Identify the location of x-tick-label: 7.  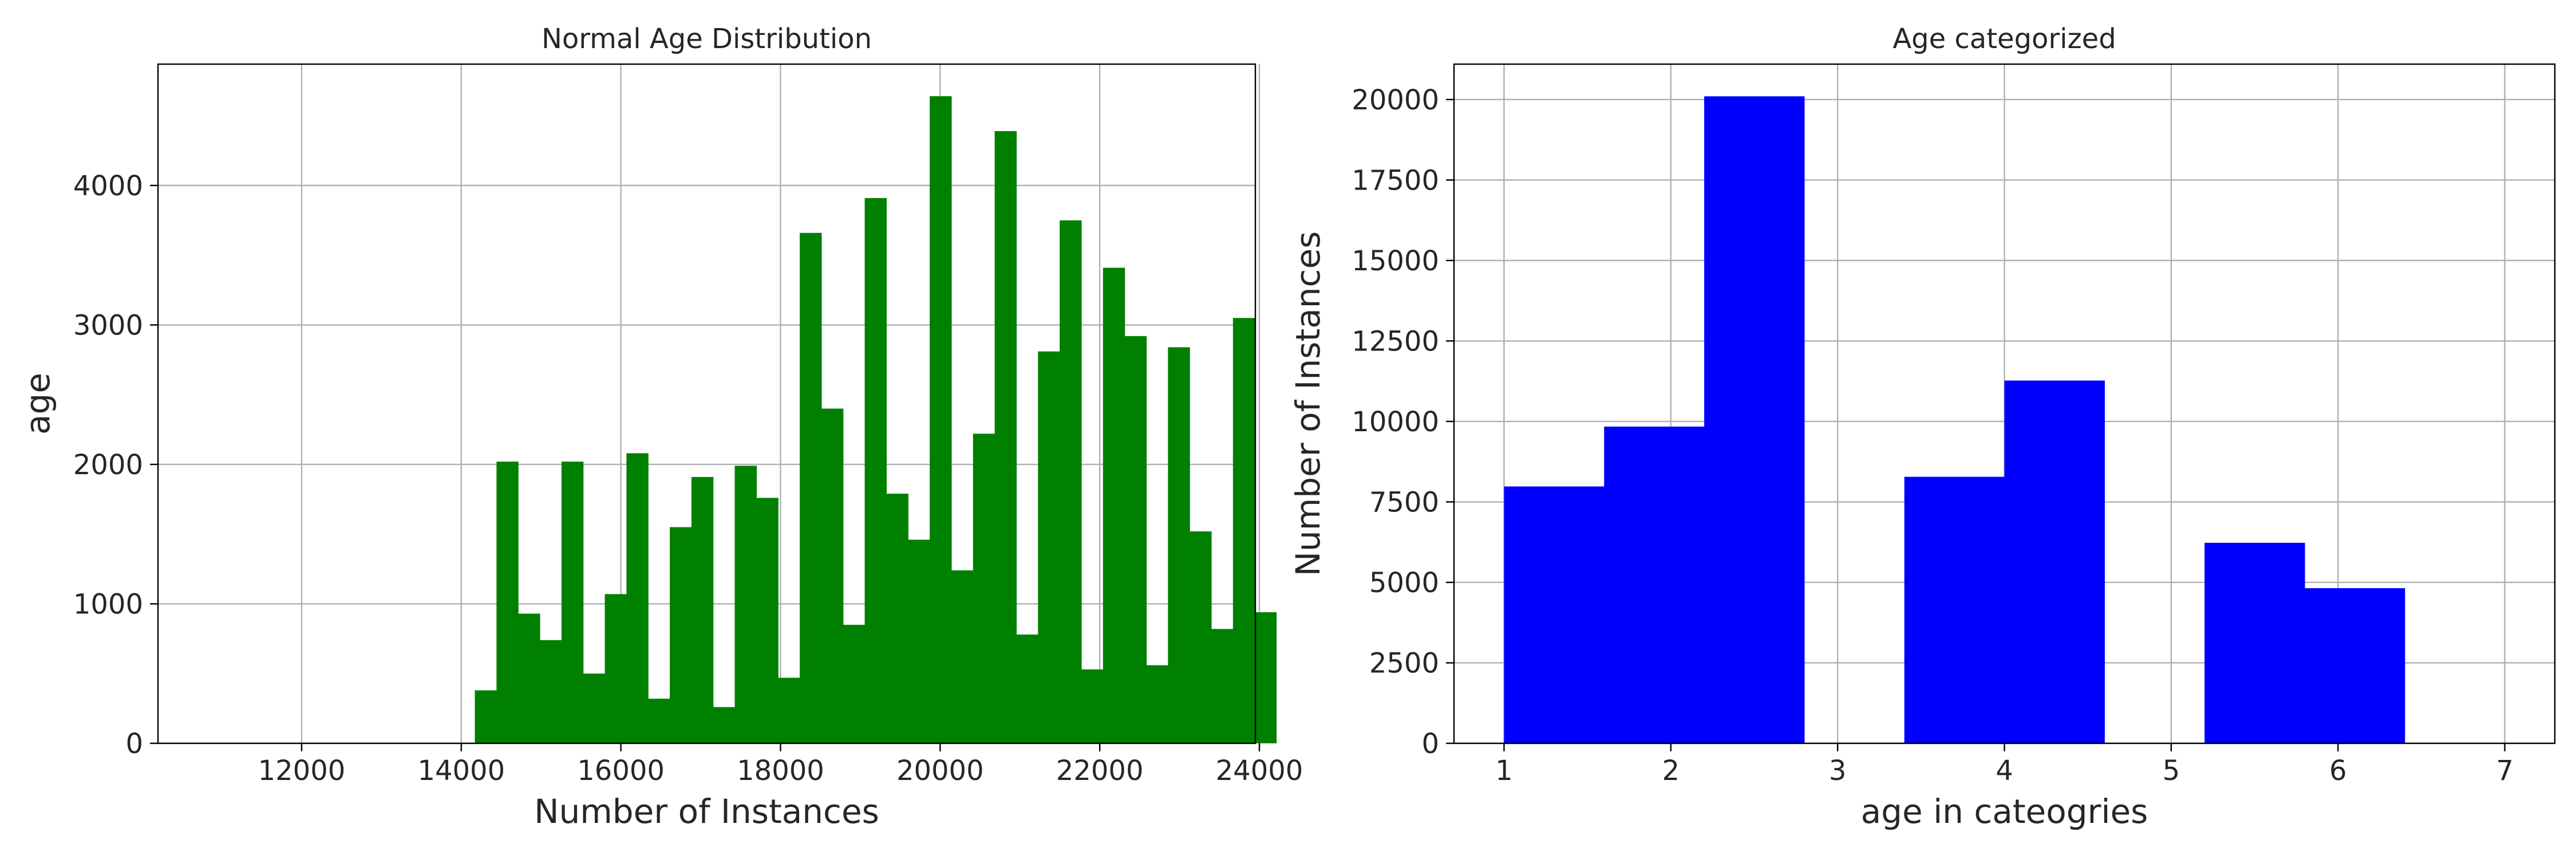
(2505, 771).